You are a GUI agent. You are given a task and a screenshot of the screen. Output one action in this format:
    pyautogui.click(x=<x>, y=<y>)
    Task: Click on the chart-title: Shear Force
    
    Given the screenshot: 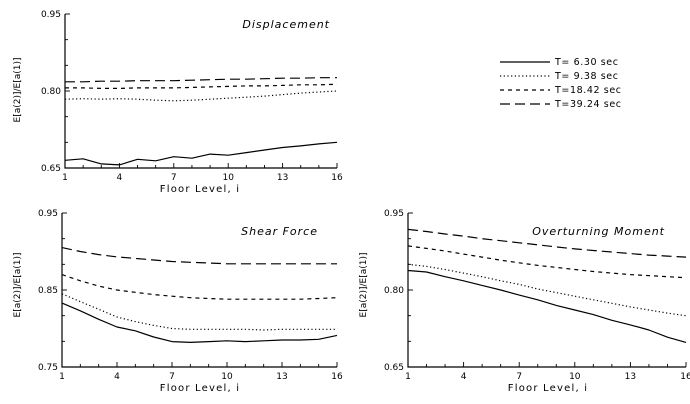 What is the action you would take?
    pyautogui.click(x=279, y=231)
    